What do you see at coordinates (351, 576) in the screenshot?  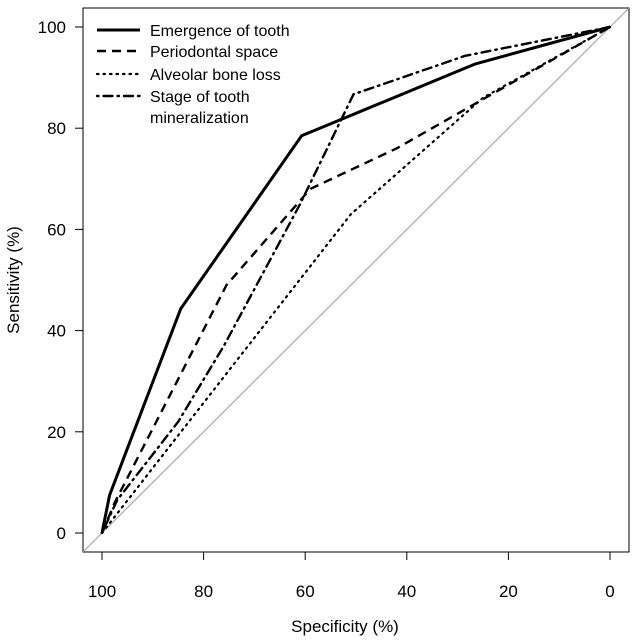 I see `x-axis: 100 80 60 40 20 0` at bounding box center [351, 576].